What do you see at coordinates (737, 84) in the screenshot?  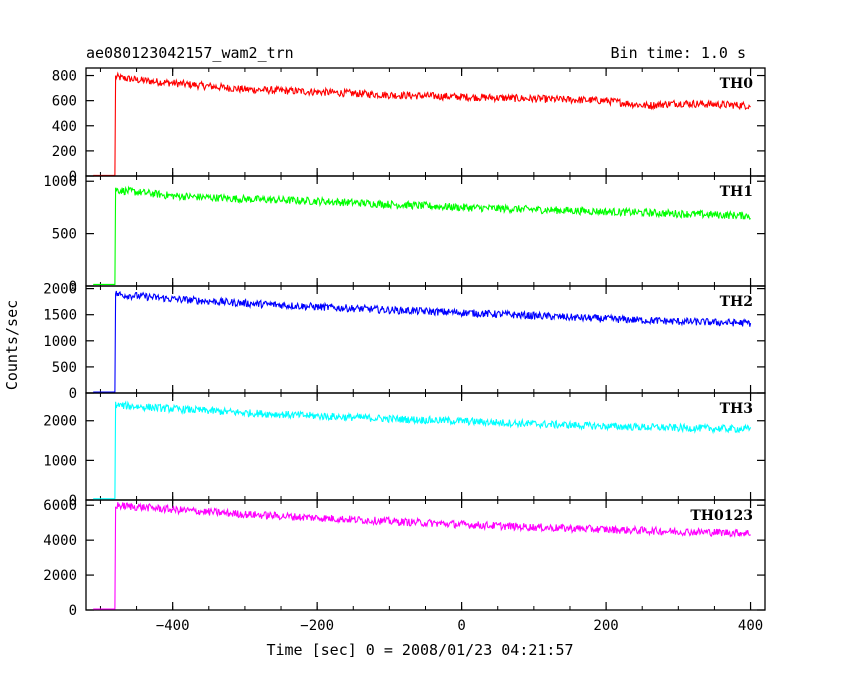 I see `series-label: TH0` at bounding box center [737, 84].